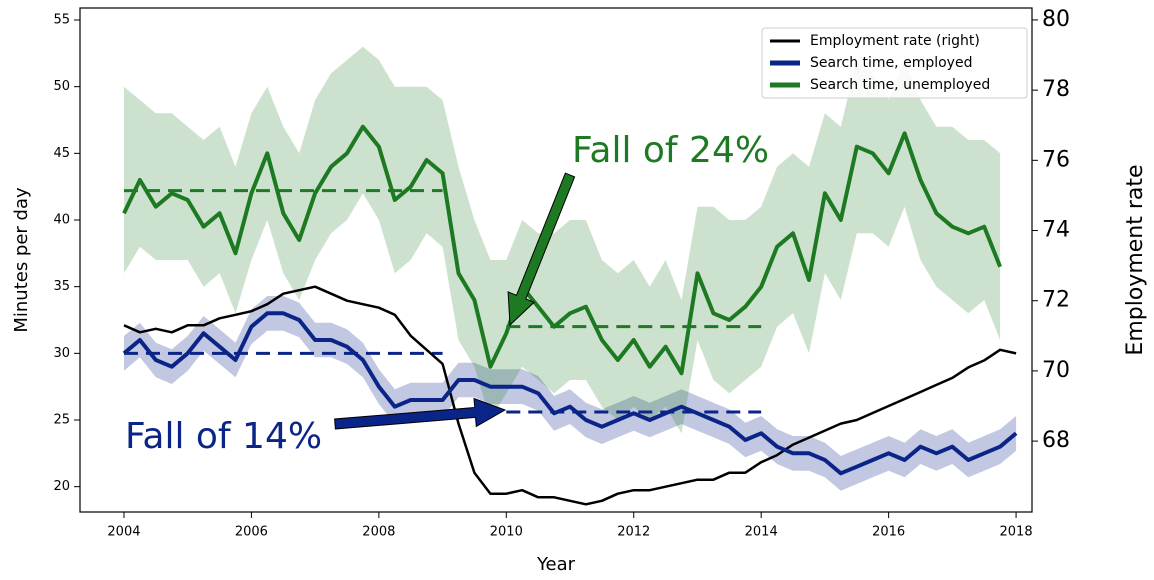 This screenshot has height=580, width=1154. Describe the element at coordinates (1056, 370) in the screenshot. I see `y2-tick-label: 70` at that location.